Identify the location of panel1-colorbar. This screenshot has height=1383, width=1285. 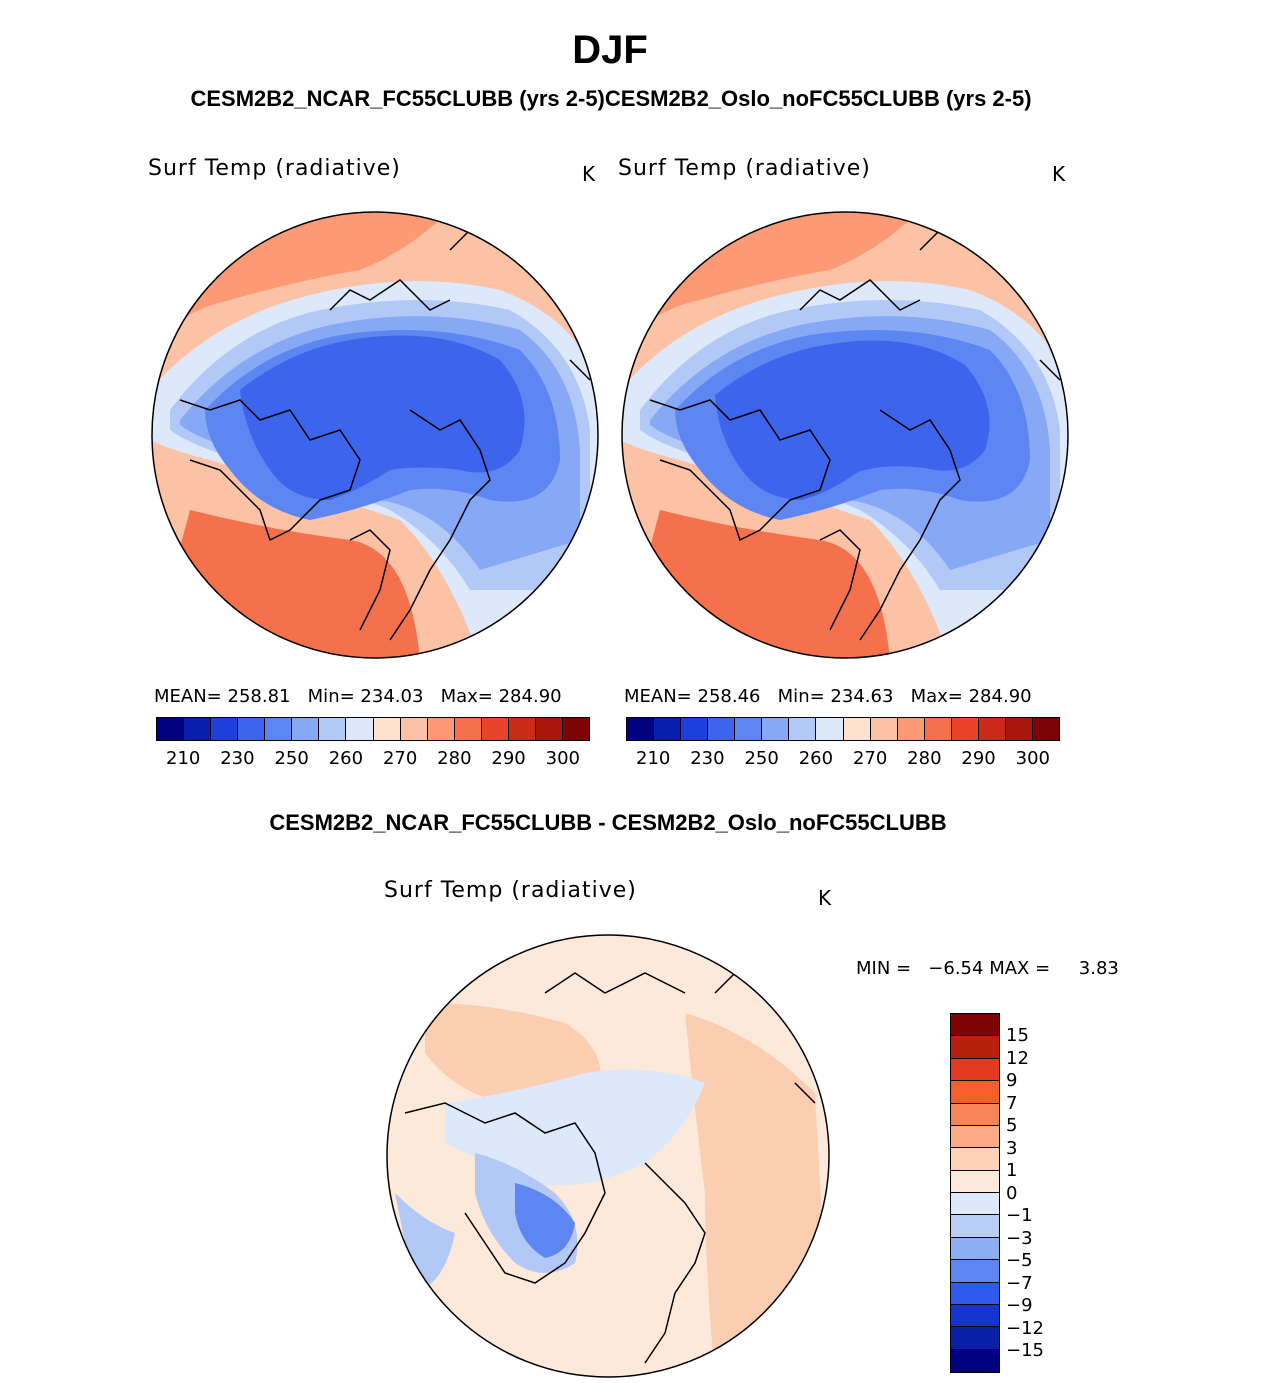
(373, 729).